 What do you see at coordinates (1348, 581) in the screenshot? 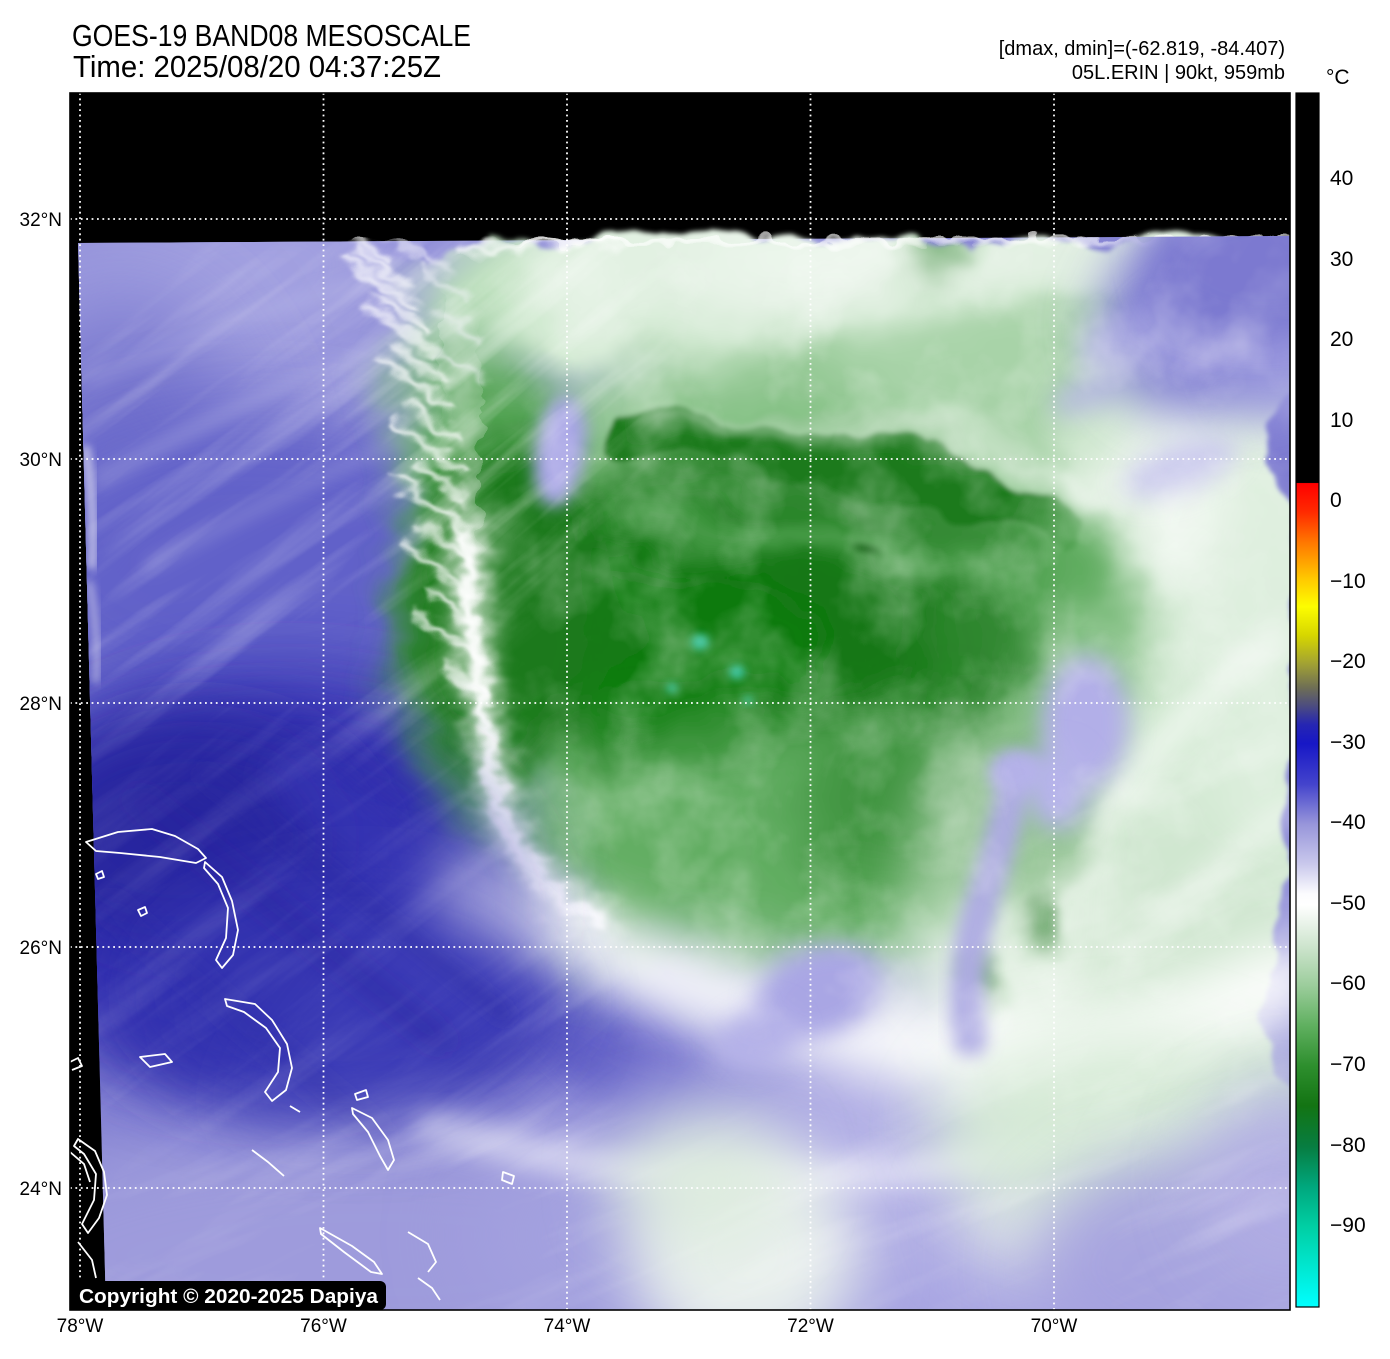
I see `svg-text: −10` at bounding box center [1348, 581].